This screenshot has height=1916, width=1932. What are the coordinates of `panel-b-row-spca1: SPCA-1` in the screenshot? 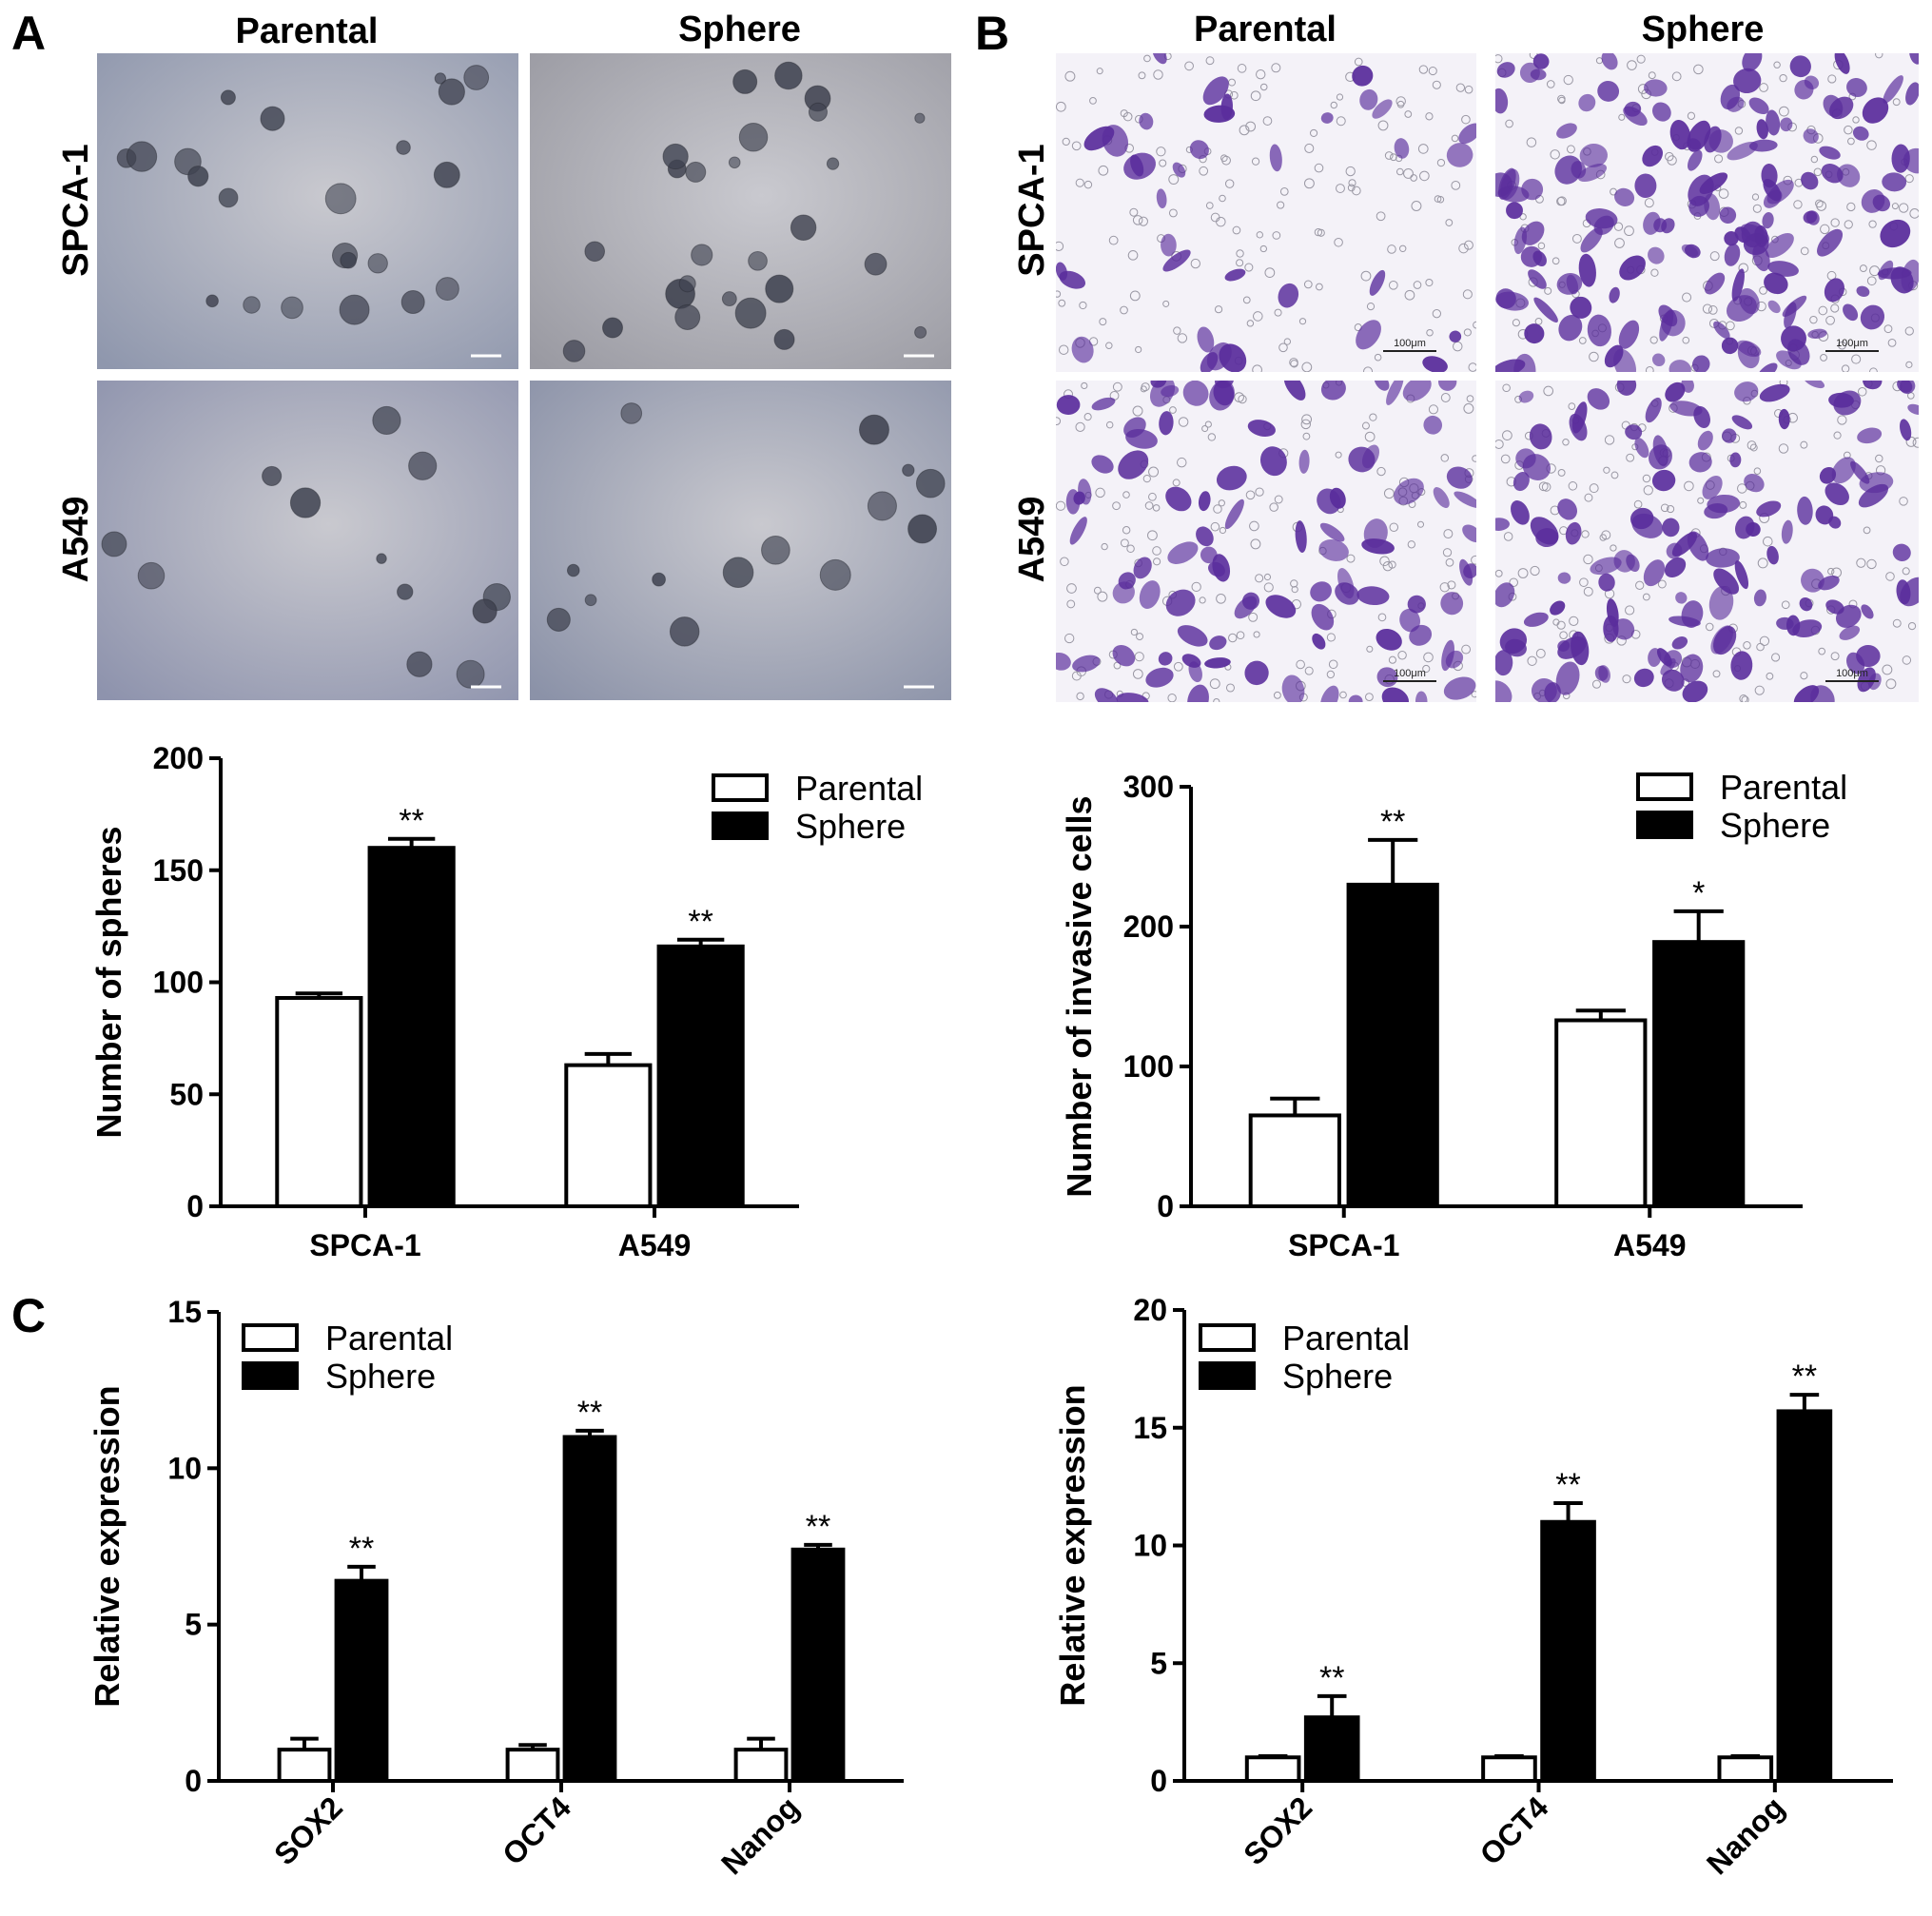 It's located at (1032, 211).